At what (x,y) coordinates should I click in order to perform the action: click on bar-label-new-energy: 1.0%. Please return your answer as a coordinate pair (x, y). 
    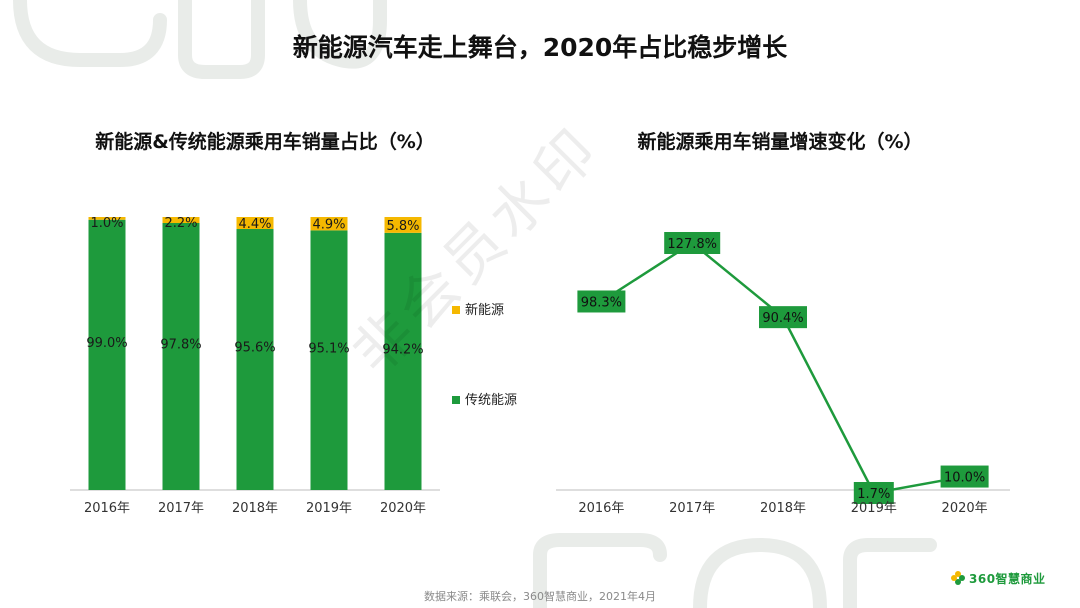
    Looking at the image, I should click on (106, 223).